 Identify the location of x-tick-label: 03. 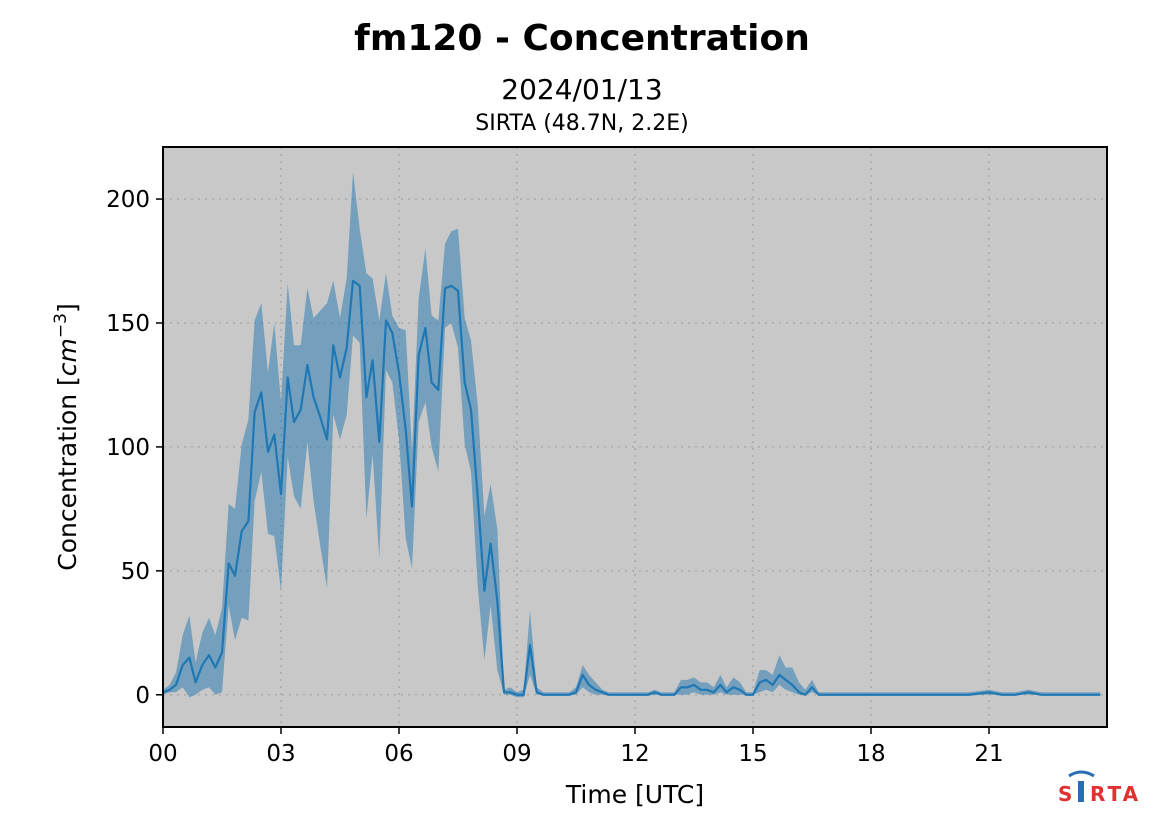
(280, 754).